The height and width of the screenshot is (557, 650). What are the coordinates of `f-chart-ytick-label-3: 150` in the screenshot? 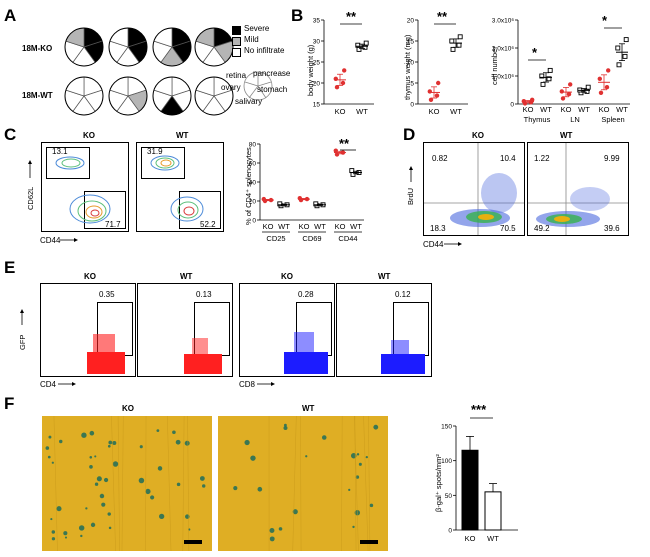 It's located at (446, 427).